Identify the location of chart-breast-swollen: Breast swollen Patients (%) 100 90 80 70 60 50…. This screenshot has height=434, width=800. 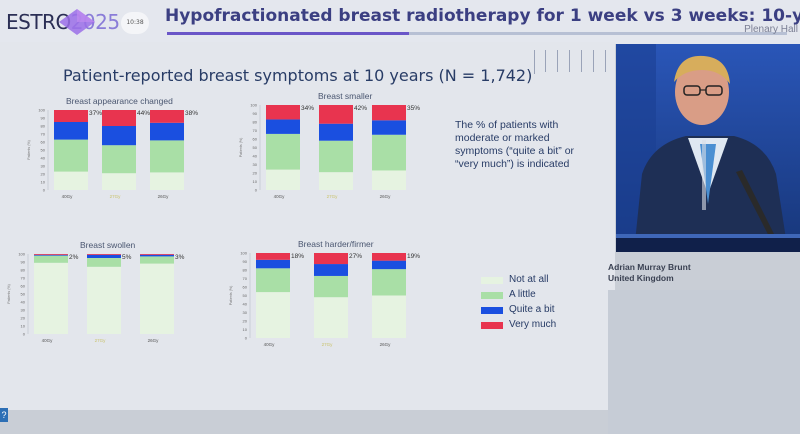
(107, 295).